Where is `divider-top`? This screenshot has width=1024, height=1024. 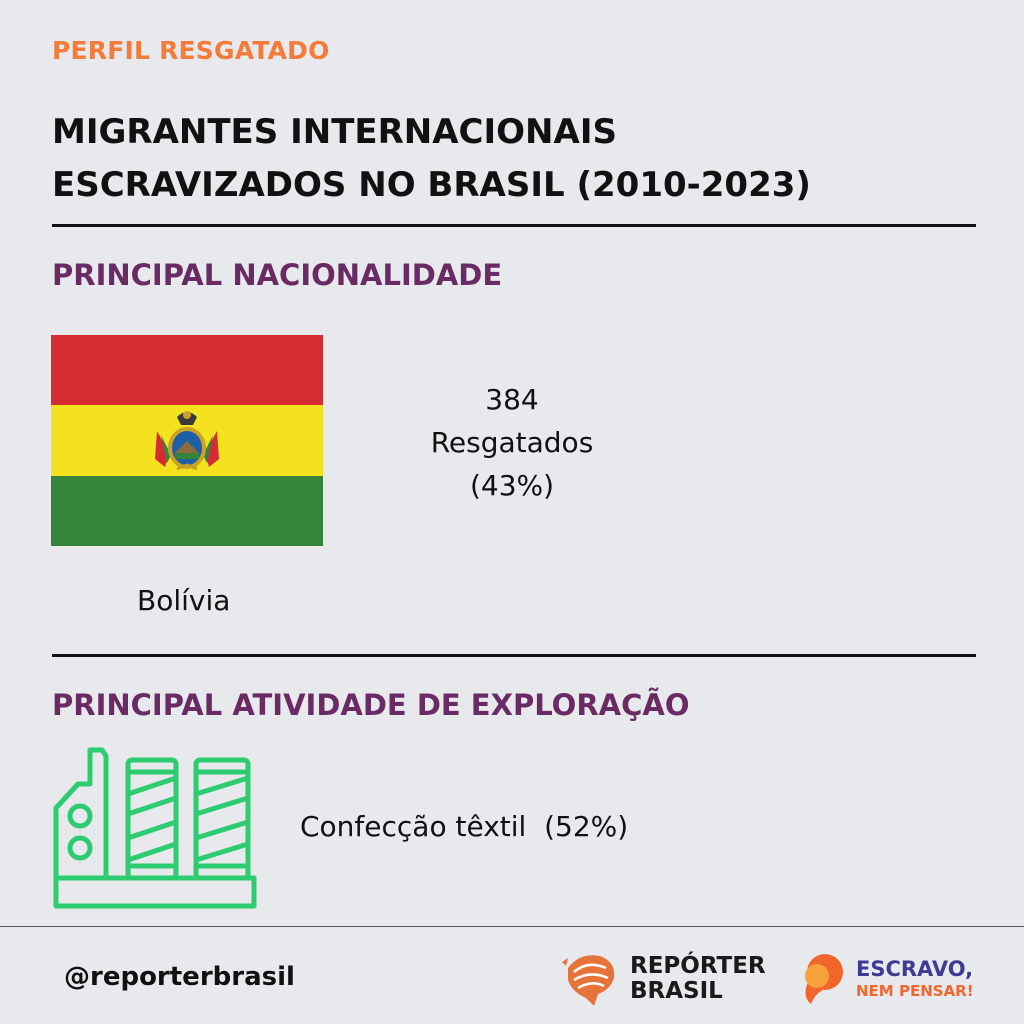 divider-top is located at coordinates (514, 225).